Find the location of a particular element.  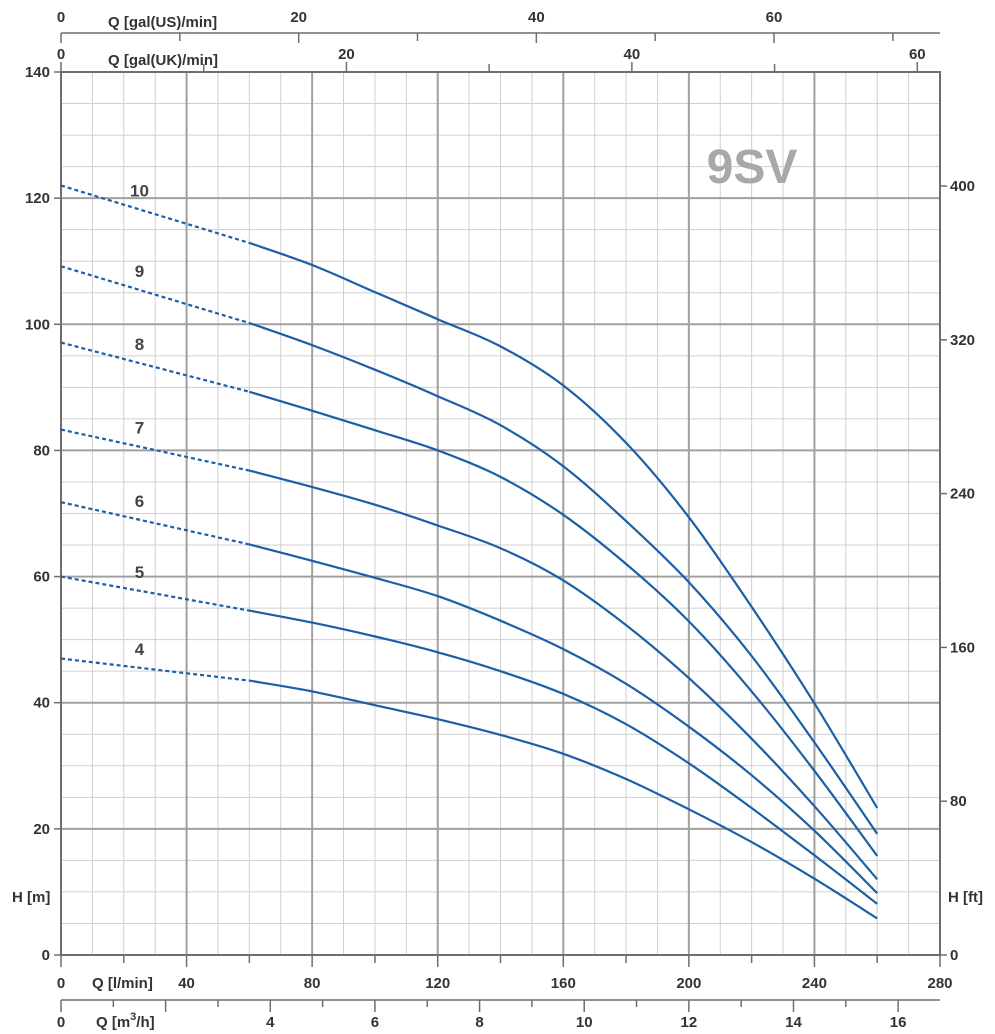

x-m3h-tick-label: 10 is located at coordinates (584, 1022).